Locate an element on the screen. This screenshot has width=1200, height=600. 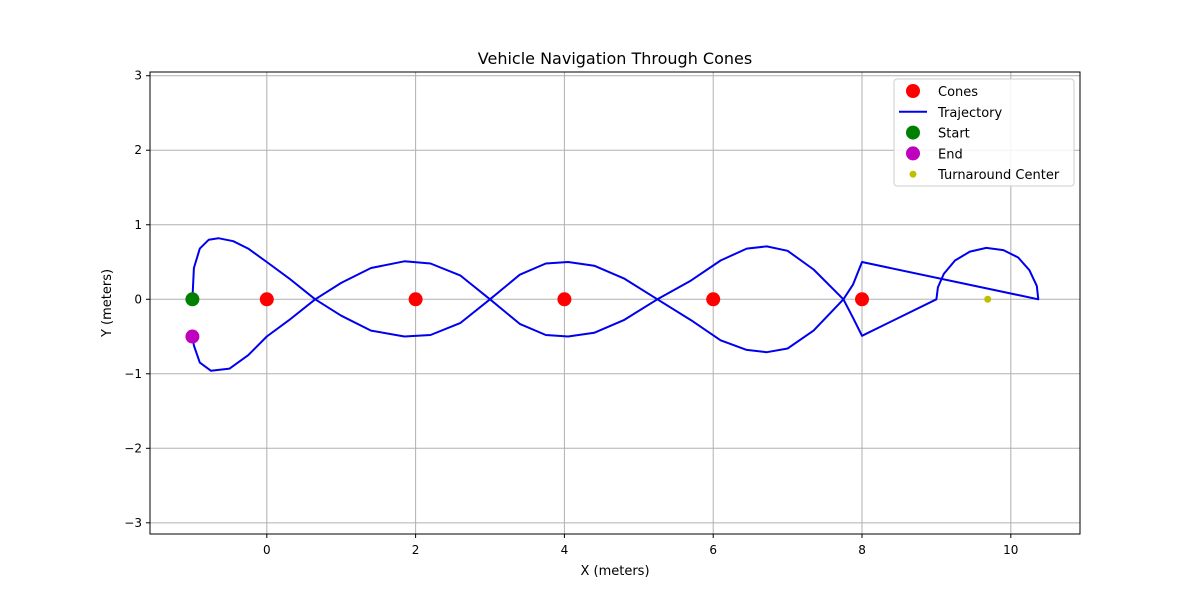
y-tick-label: 3 is located at coordinates (138, 76).